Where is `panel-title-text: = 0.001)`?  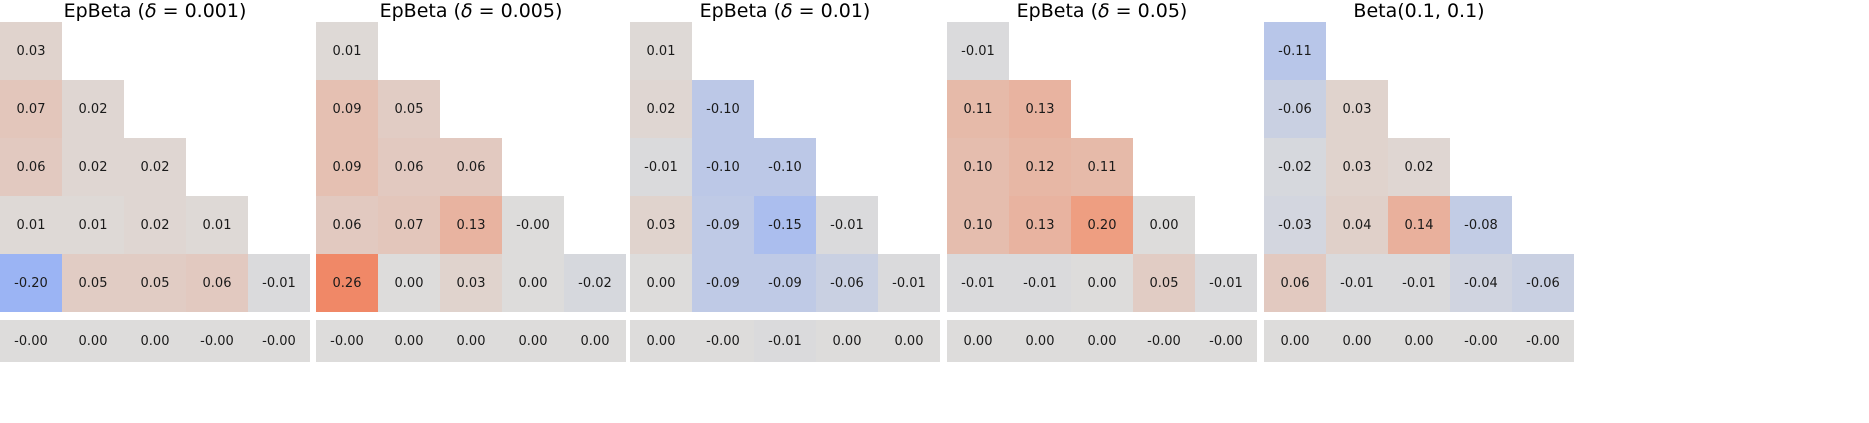 panel-title-text: = 0.001) is located at coordinates (201, 11).